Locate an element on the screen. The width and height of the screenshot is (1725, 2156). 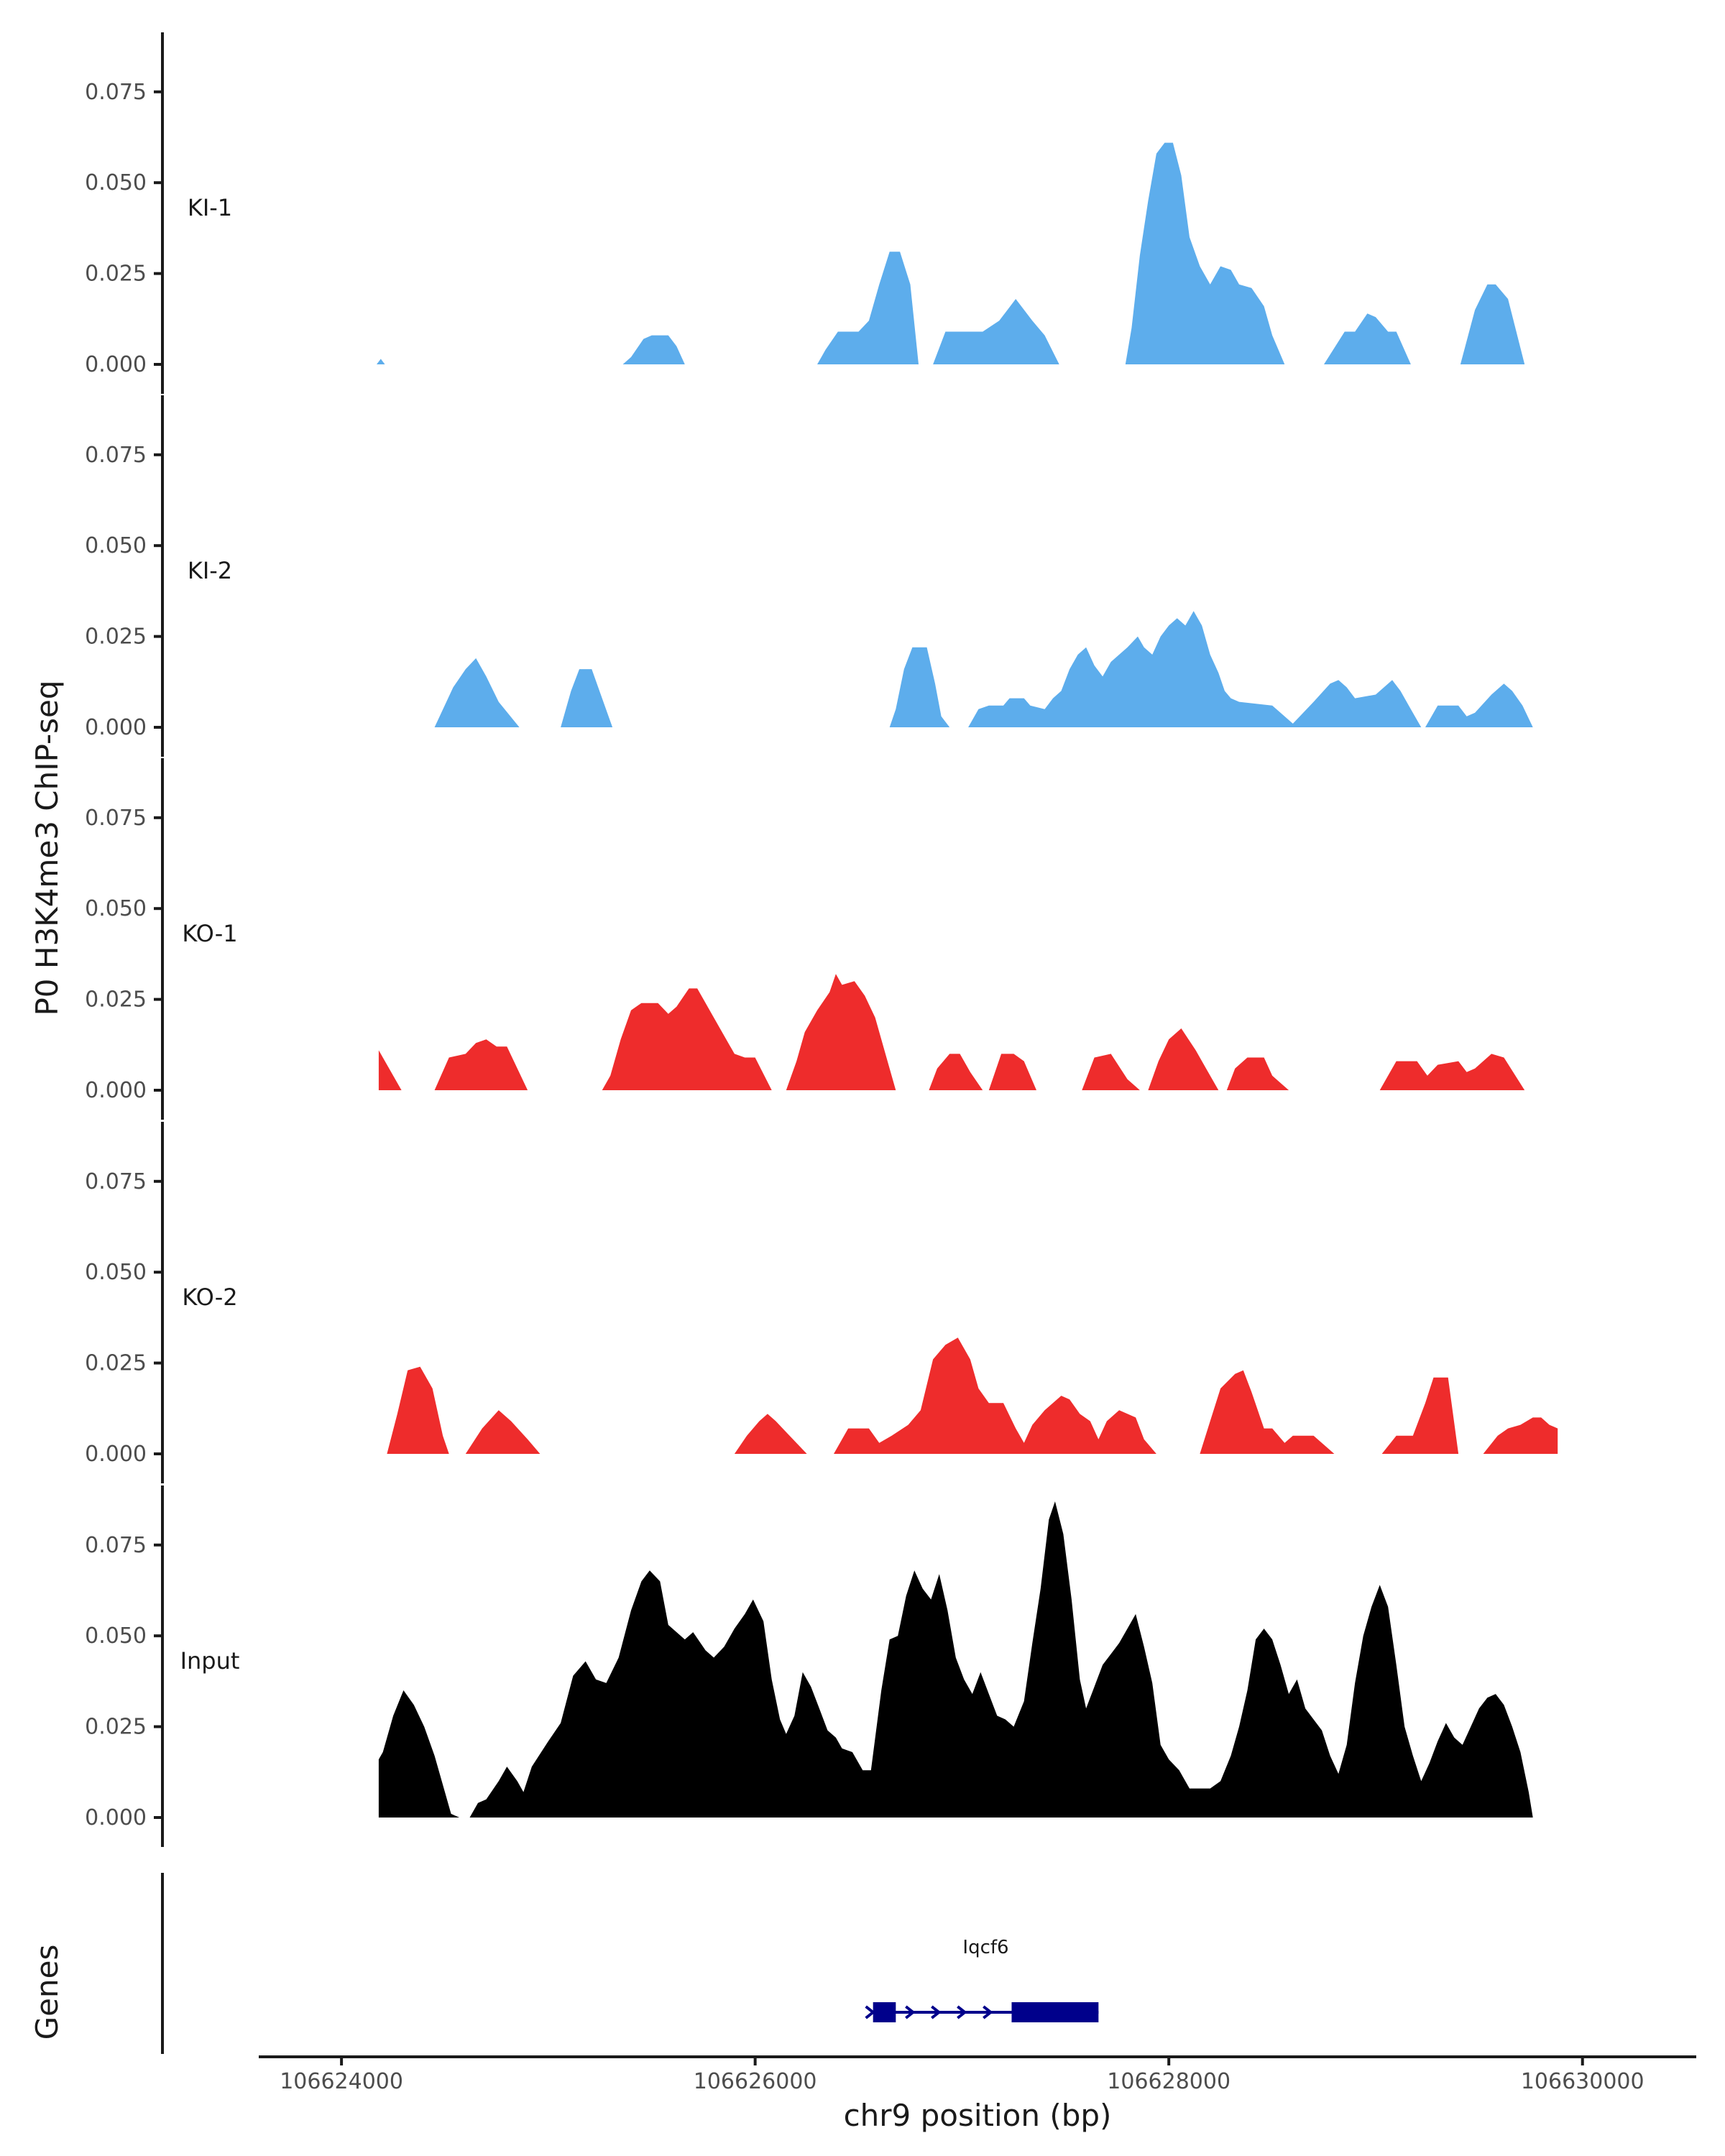
x-tick-label: 106624000 is located at coordinates (341, 2082).